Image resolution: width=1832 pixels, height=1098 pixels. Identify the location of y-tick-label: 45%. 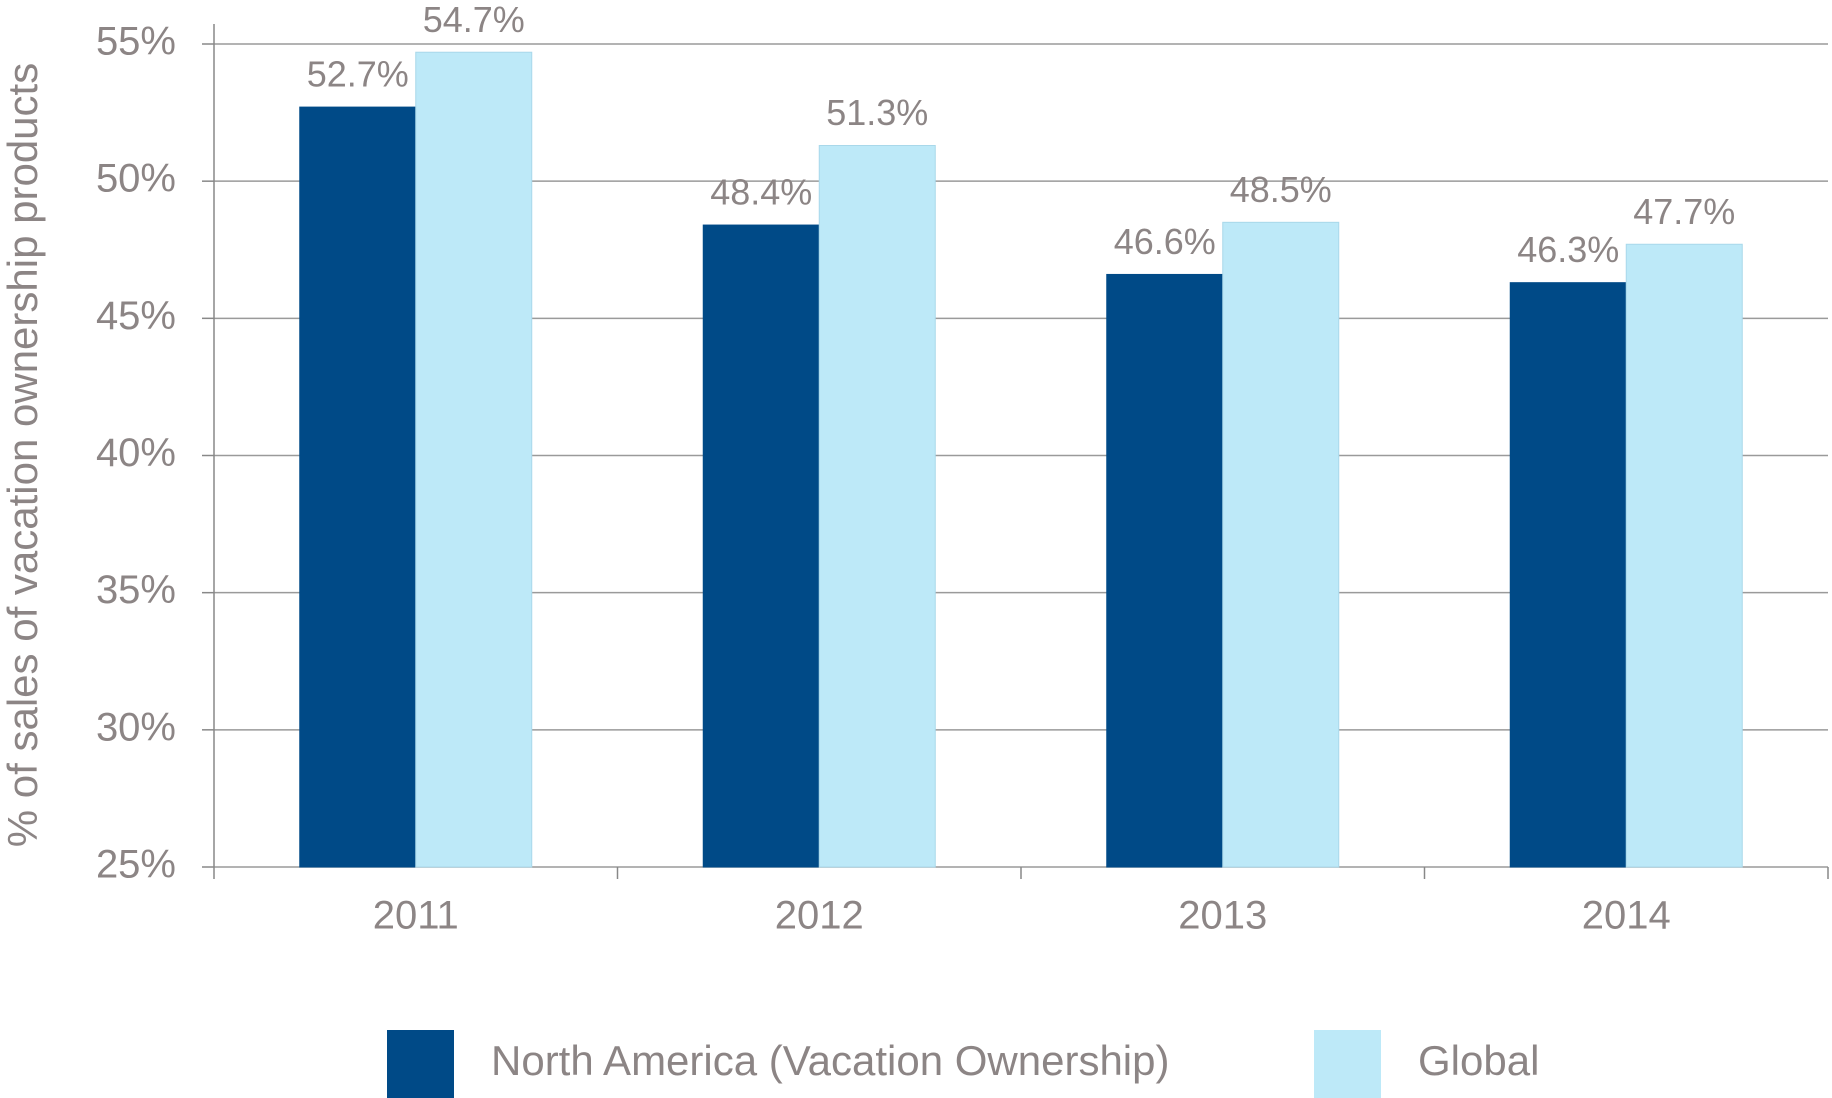
(136, 316).